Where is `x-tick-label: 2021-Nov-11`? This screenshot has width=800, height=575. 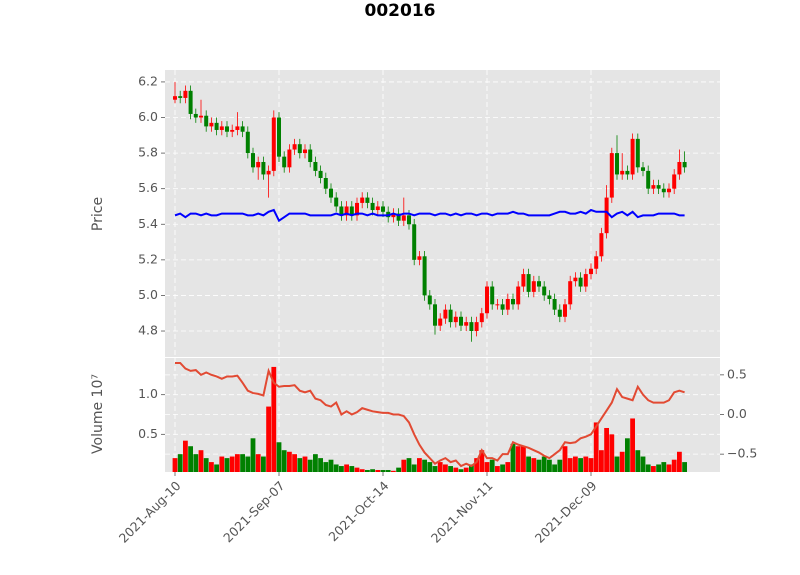
x-tick-label: 2021-Nov-11 is located at coordinates (462, 512).